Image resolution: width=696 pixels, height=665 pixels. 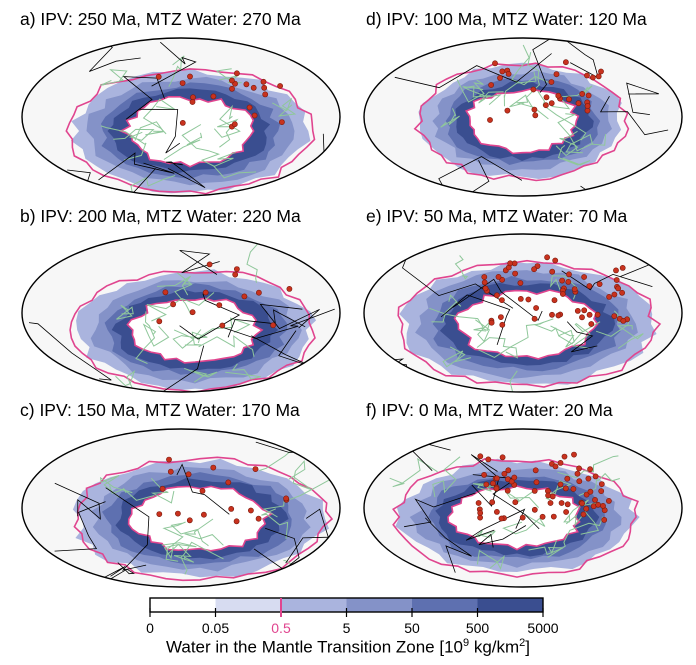 I want to click on map-frame, so click(x=181, y=313).